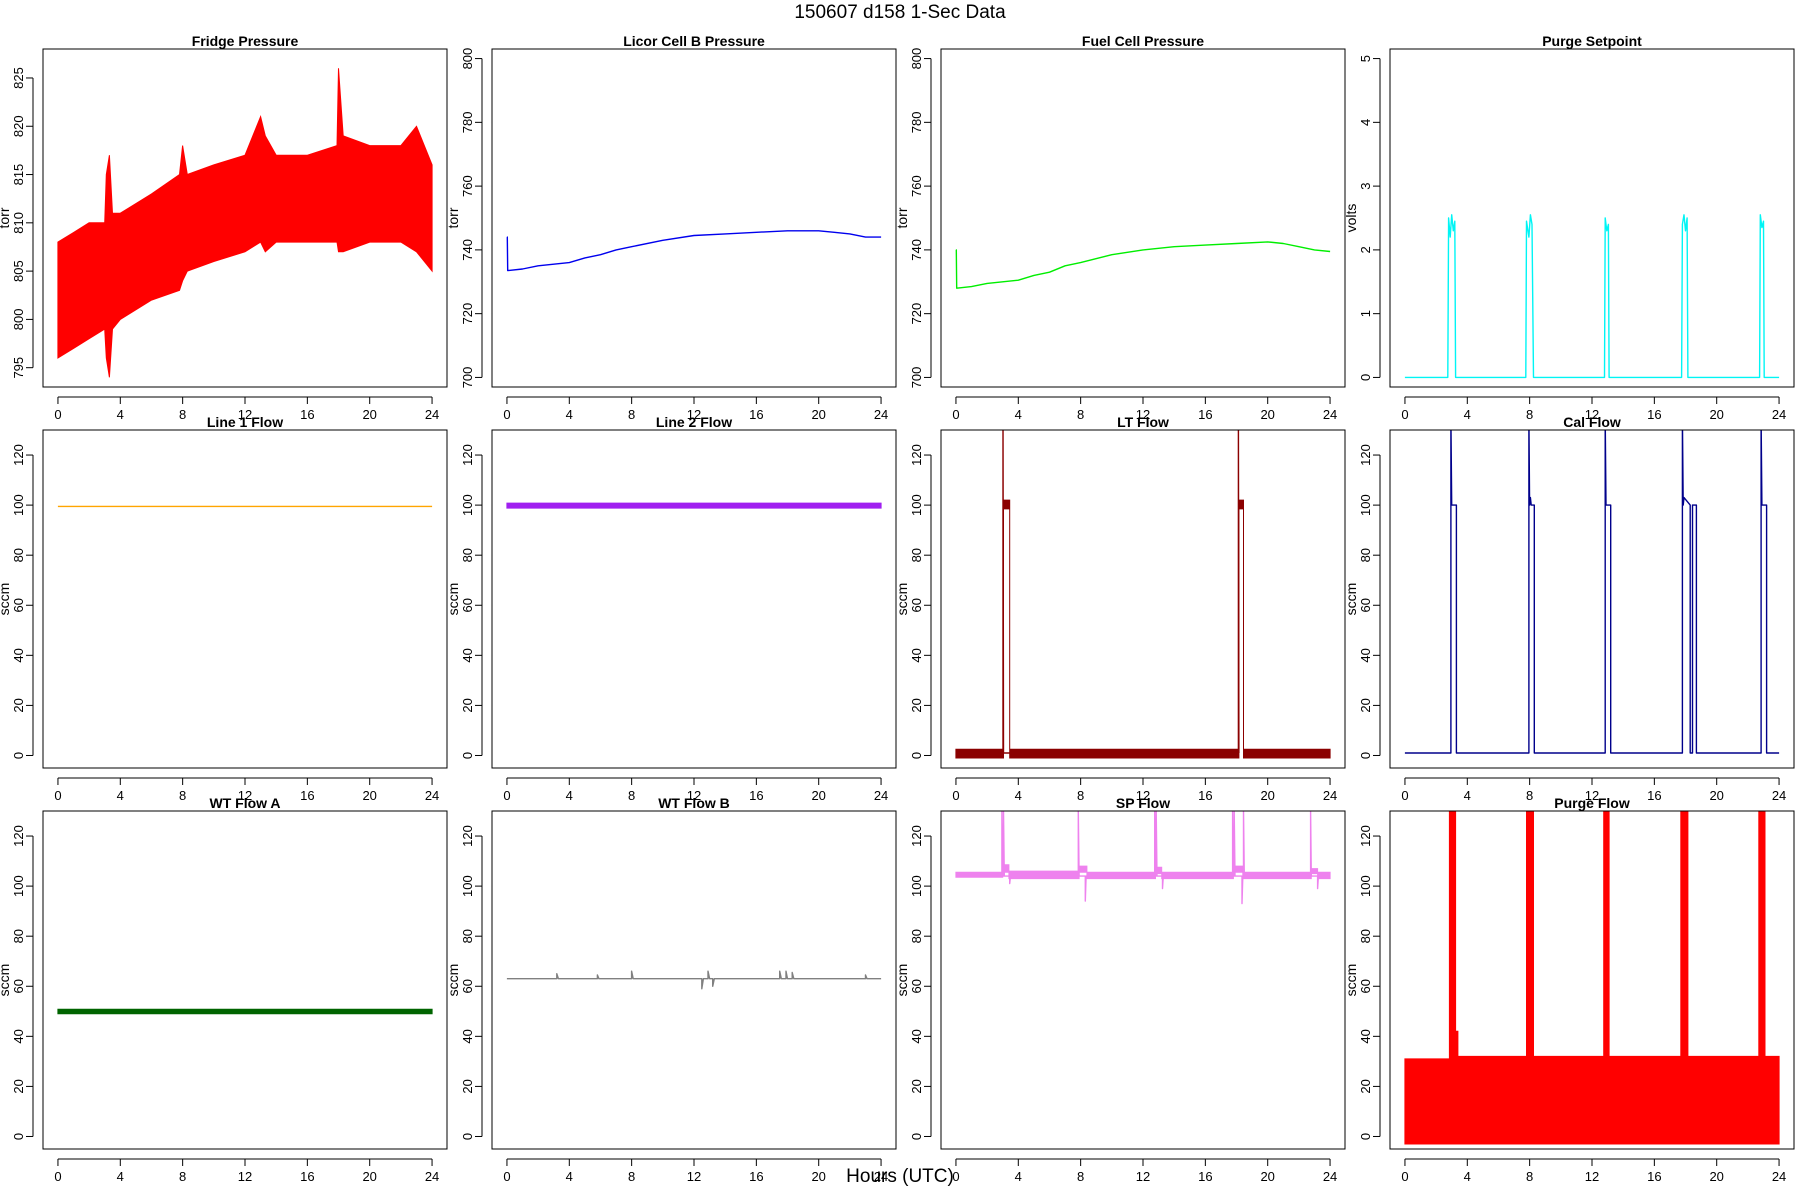 Image resolution: width=1800 pixels, height=1200 pixels. I want to click on panel-title: LT Flow, so click(1143, 422).